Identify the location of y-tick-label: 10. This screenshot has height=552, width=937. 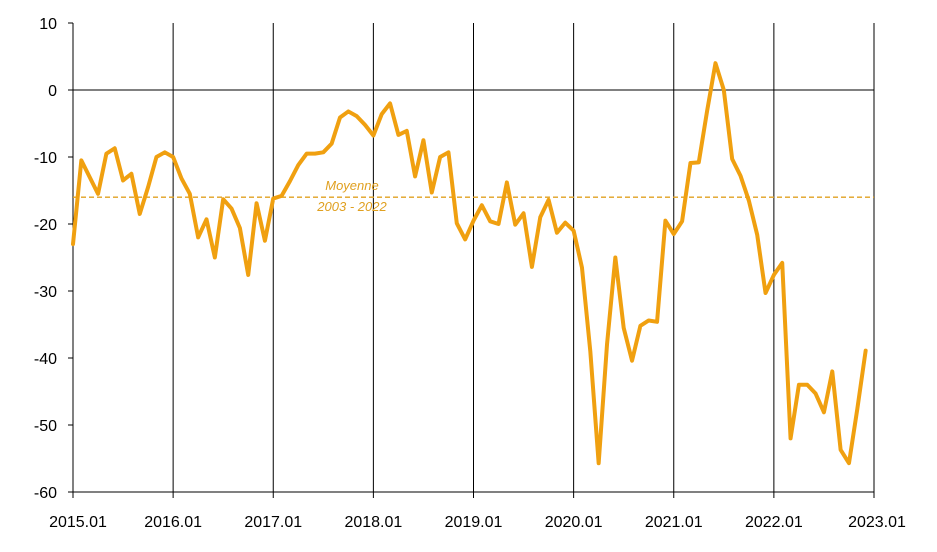
(48, 24).